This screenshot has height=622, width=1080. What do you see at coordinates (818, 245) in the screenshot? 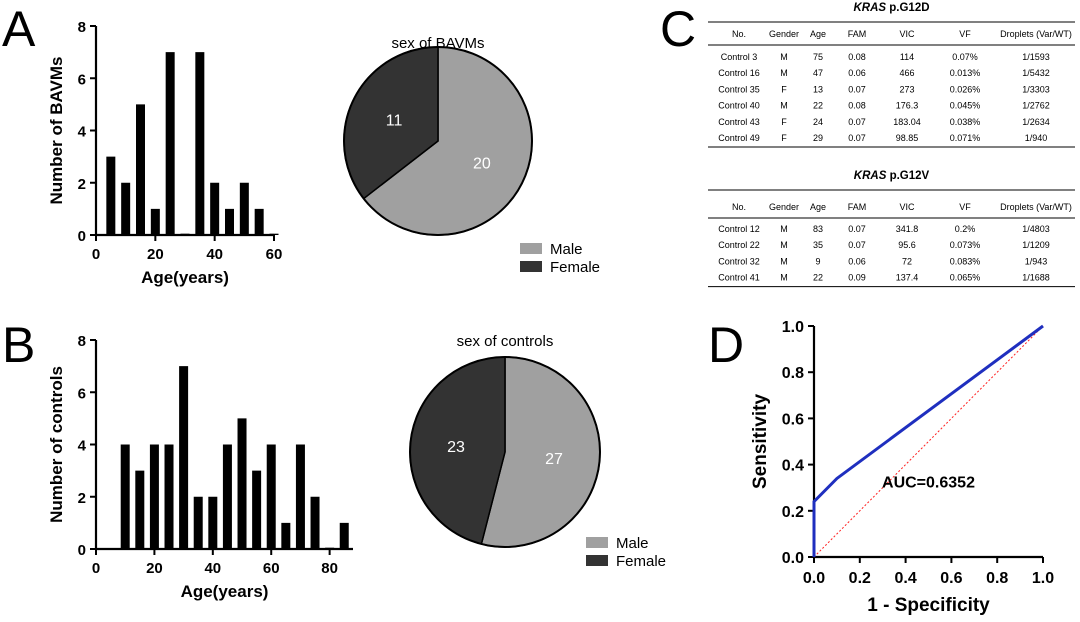
I see `table-cell: 35` at bounding box center [818, 245].